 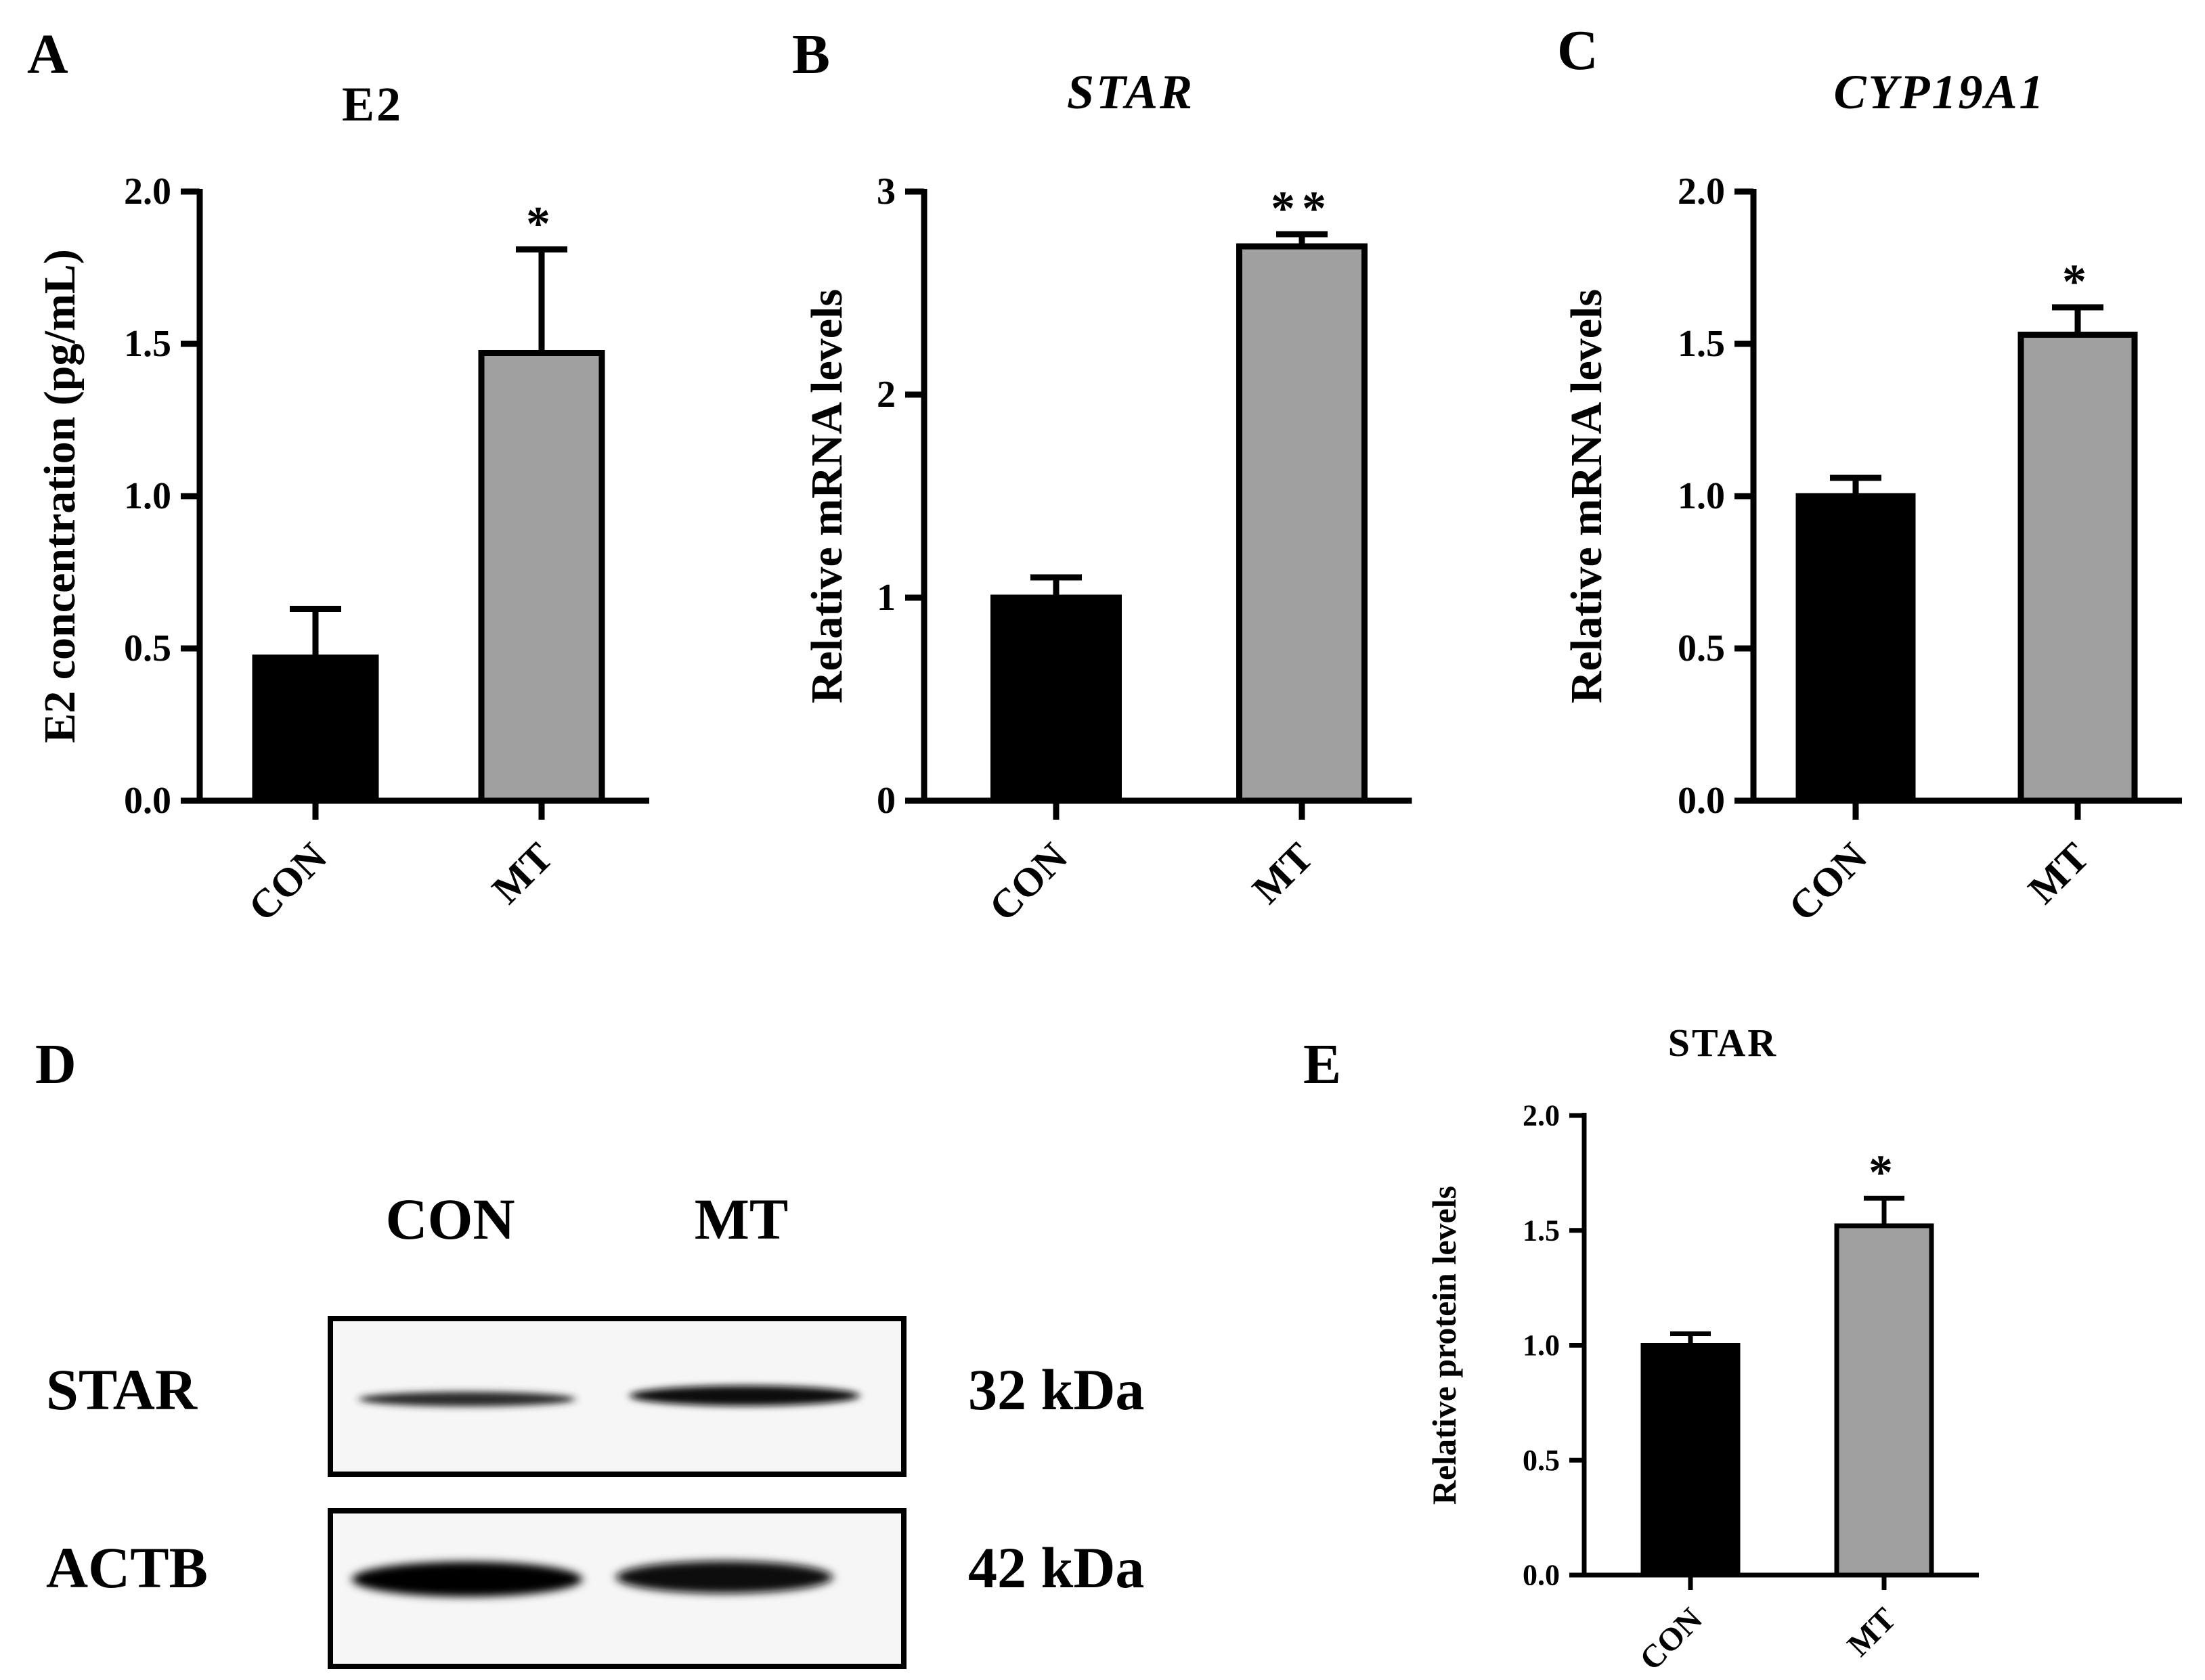 I want to click on chart-a-significance-mt: *, so click(x=541, y=224).